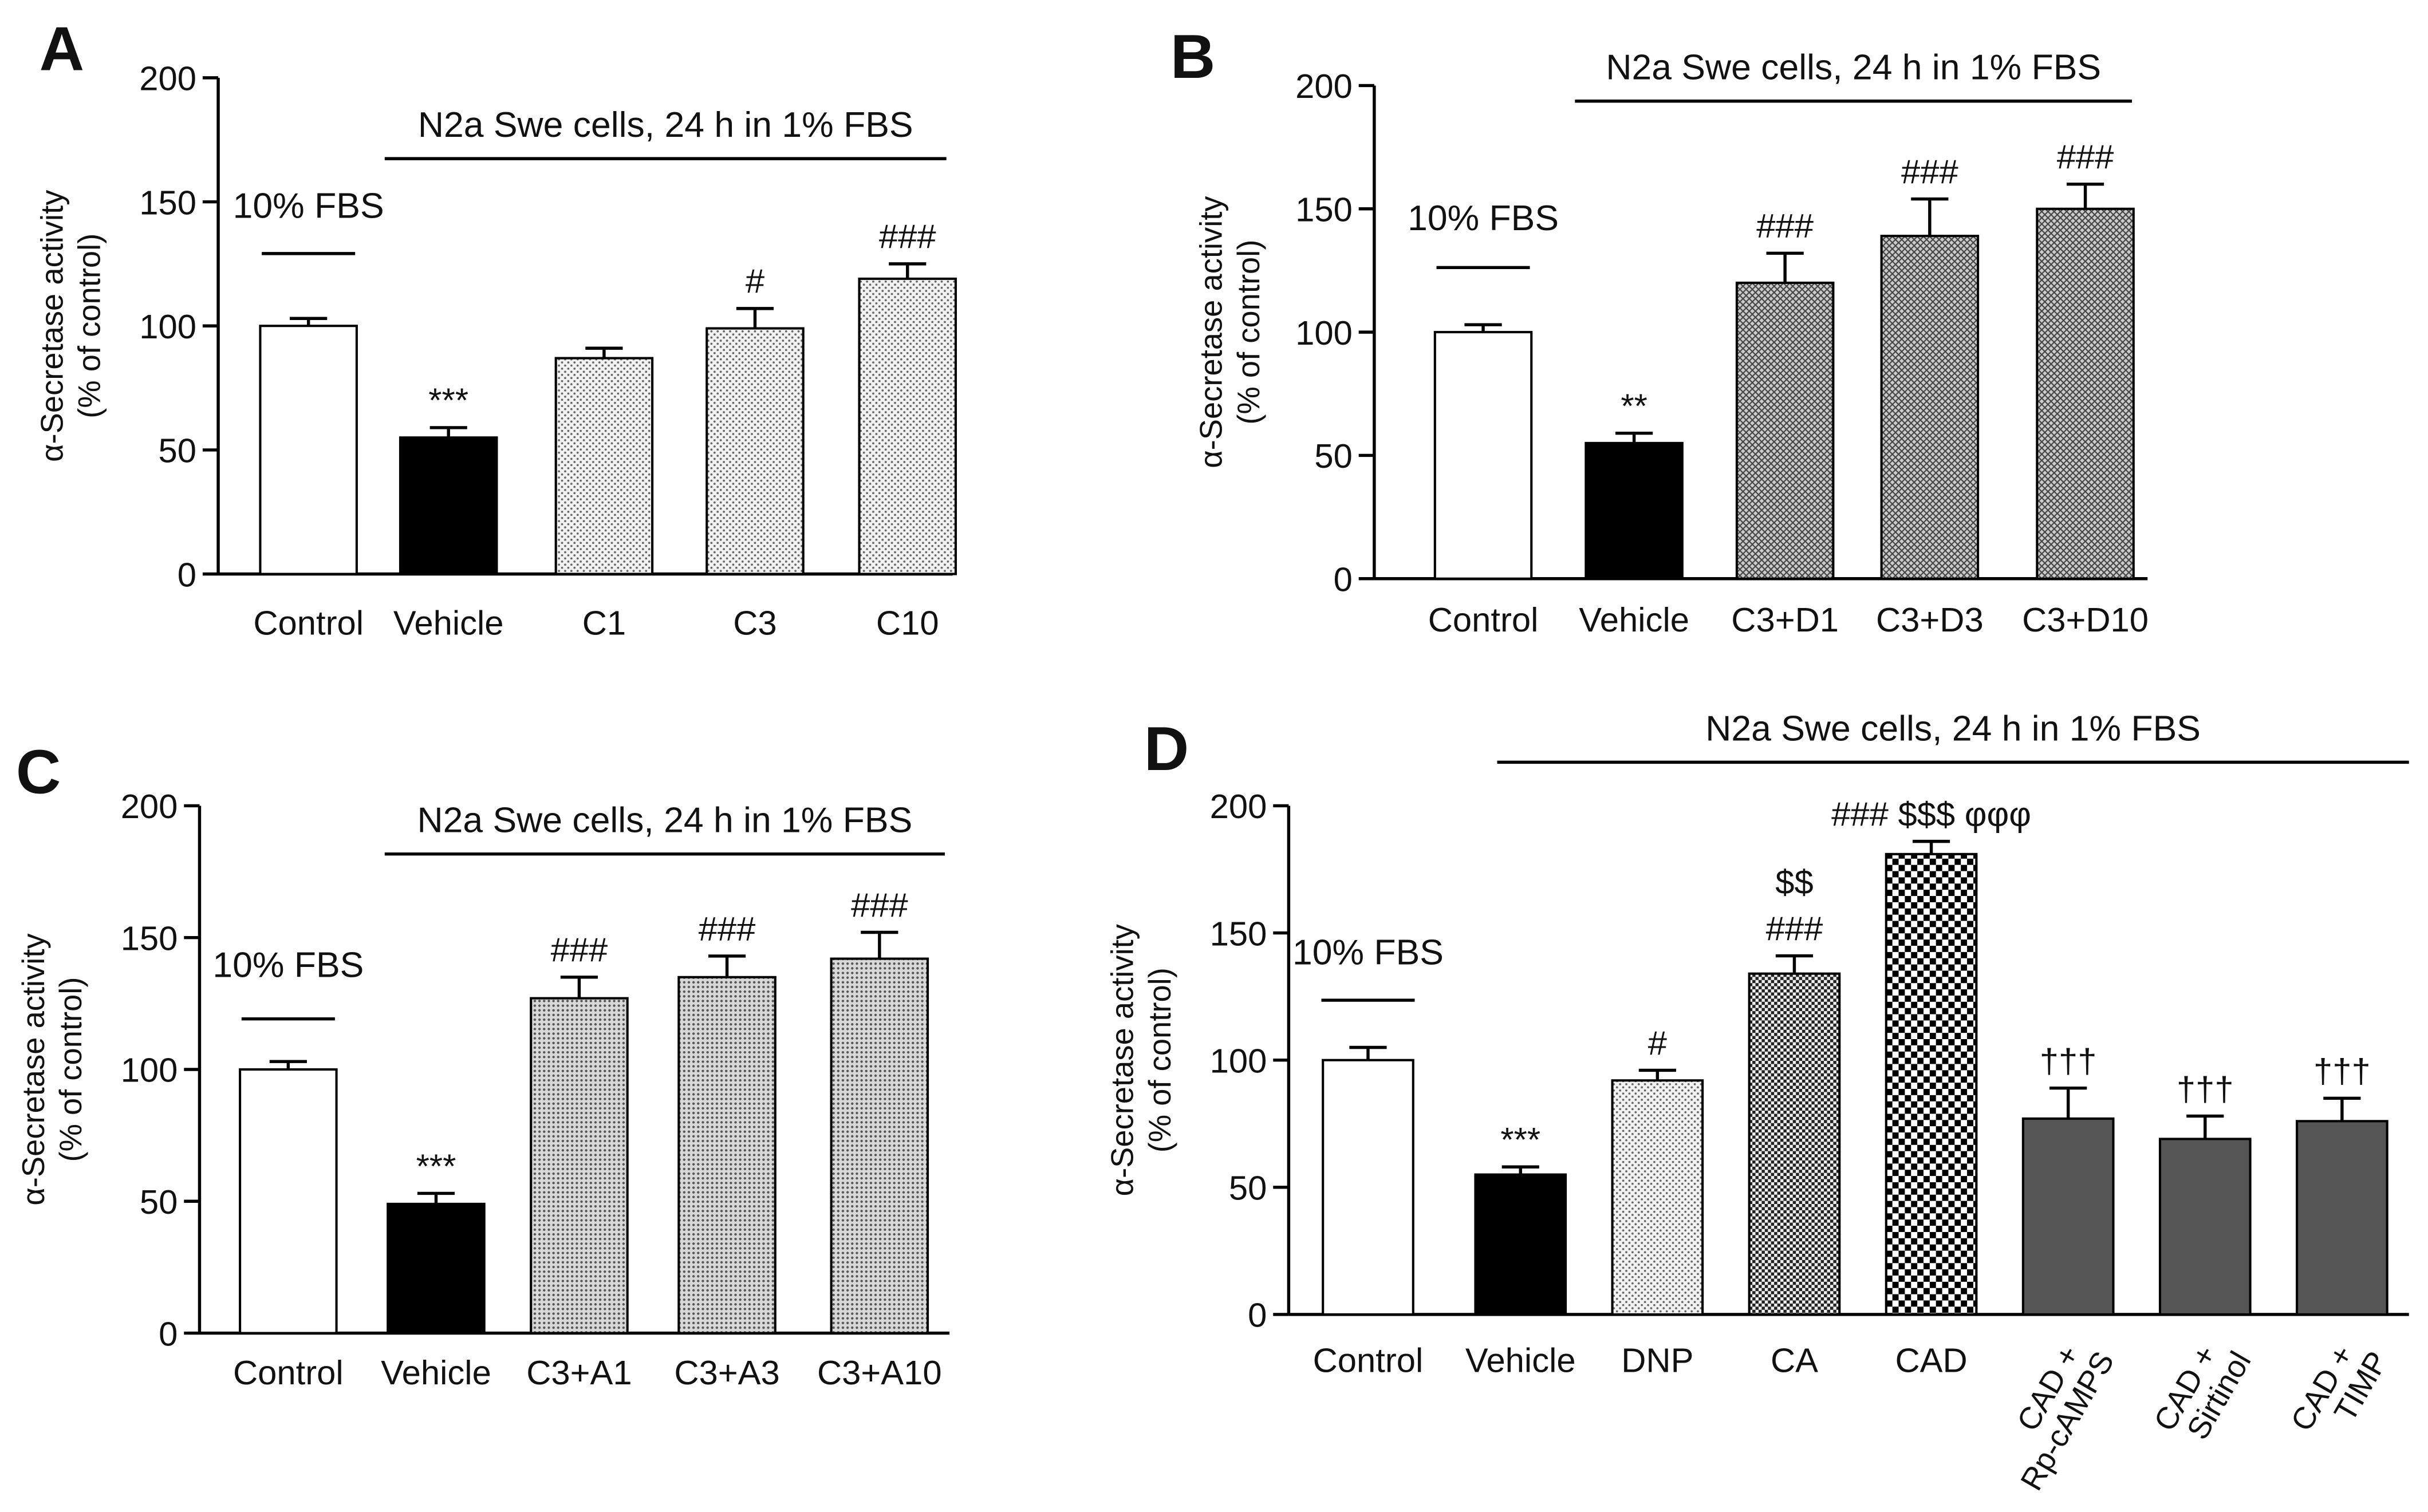 The width and height of the screenshot is (2428, 1512). What do you see at coordinates (604, 623) in the screenshot?
I see `x-tick-label: C1` at bounding box center [604, 623].